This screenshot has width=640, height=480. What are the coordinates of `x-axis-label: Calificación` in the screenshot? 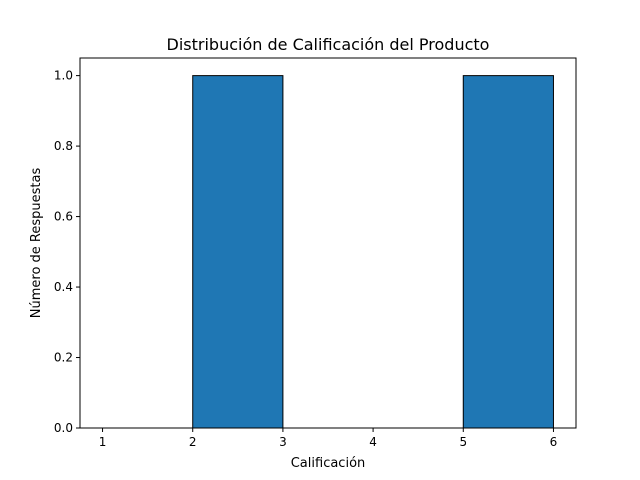 It's located at (328, 463).